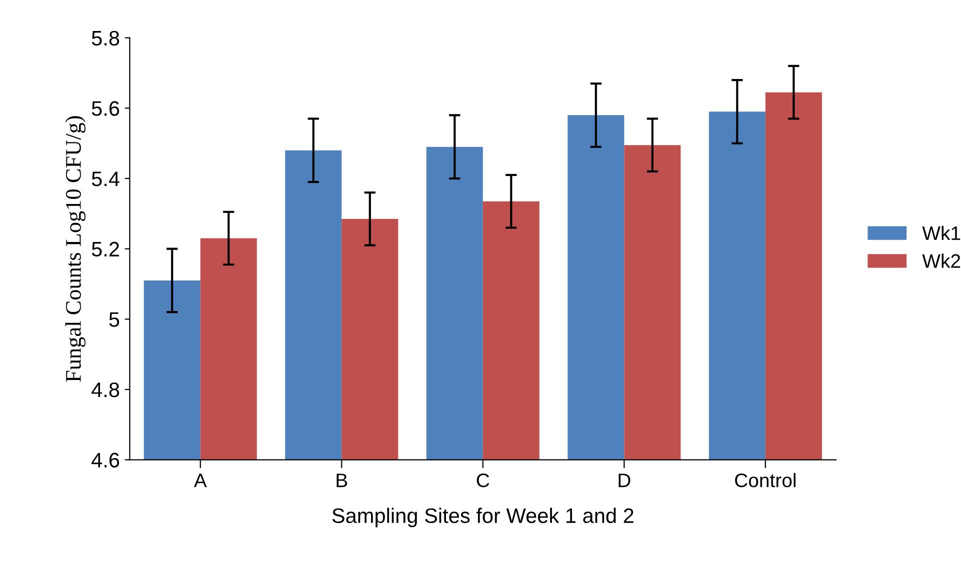 This screenshot has height=582, width=961. Describe the element at coordinates (624, 481) in the screenshot. I see `x-tick-label: D` at that location.